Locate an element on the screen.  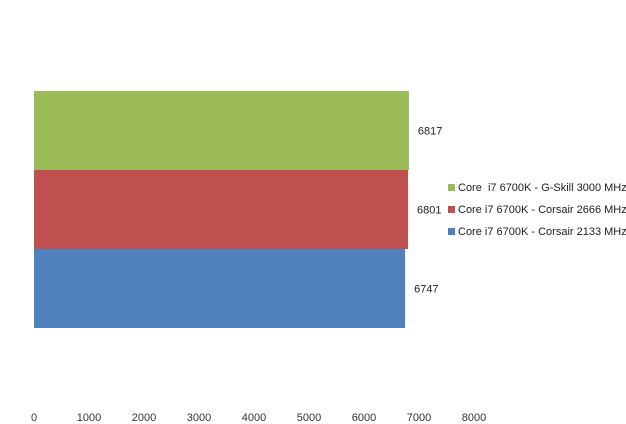
legend-item-1: Core i7 6700K - Corsair 2666 MHz is located at coordinates (537, 210).